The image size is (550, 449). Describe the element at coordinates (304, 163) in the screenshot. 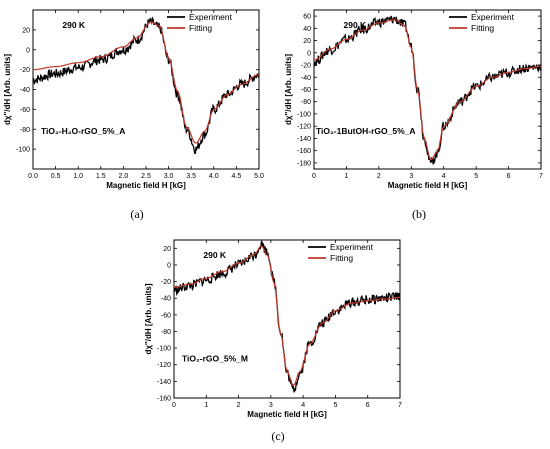

I see `y-tick-label: -180` at that location.